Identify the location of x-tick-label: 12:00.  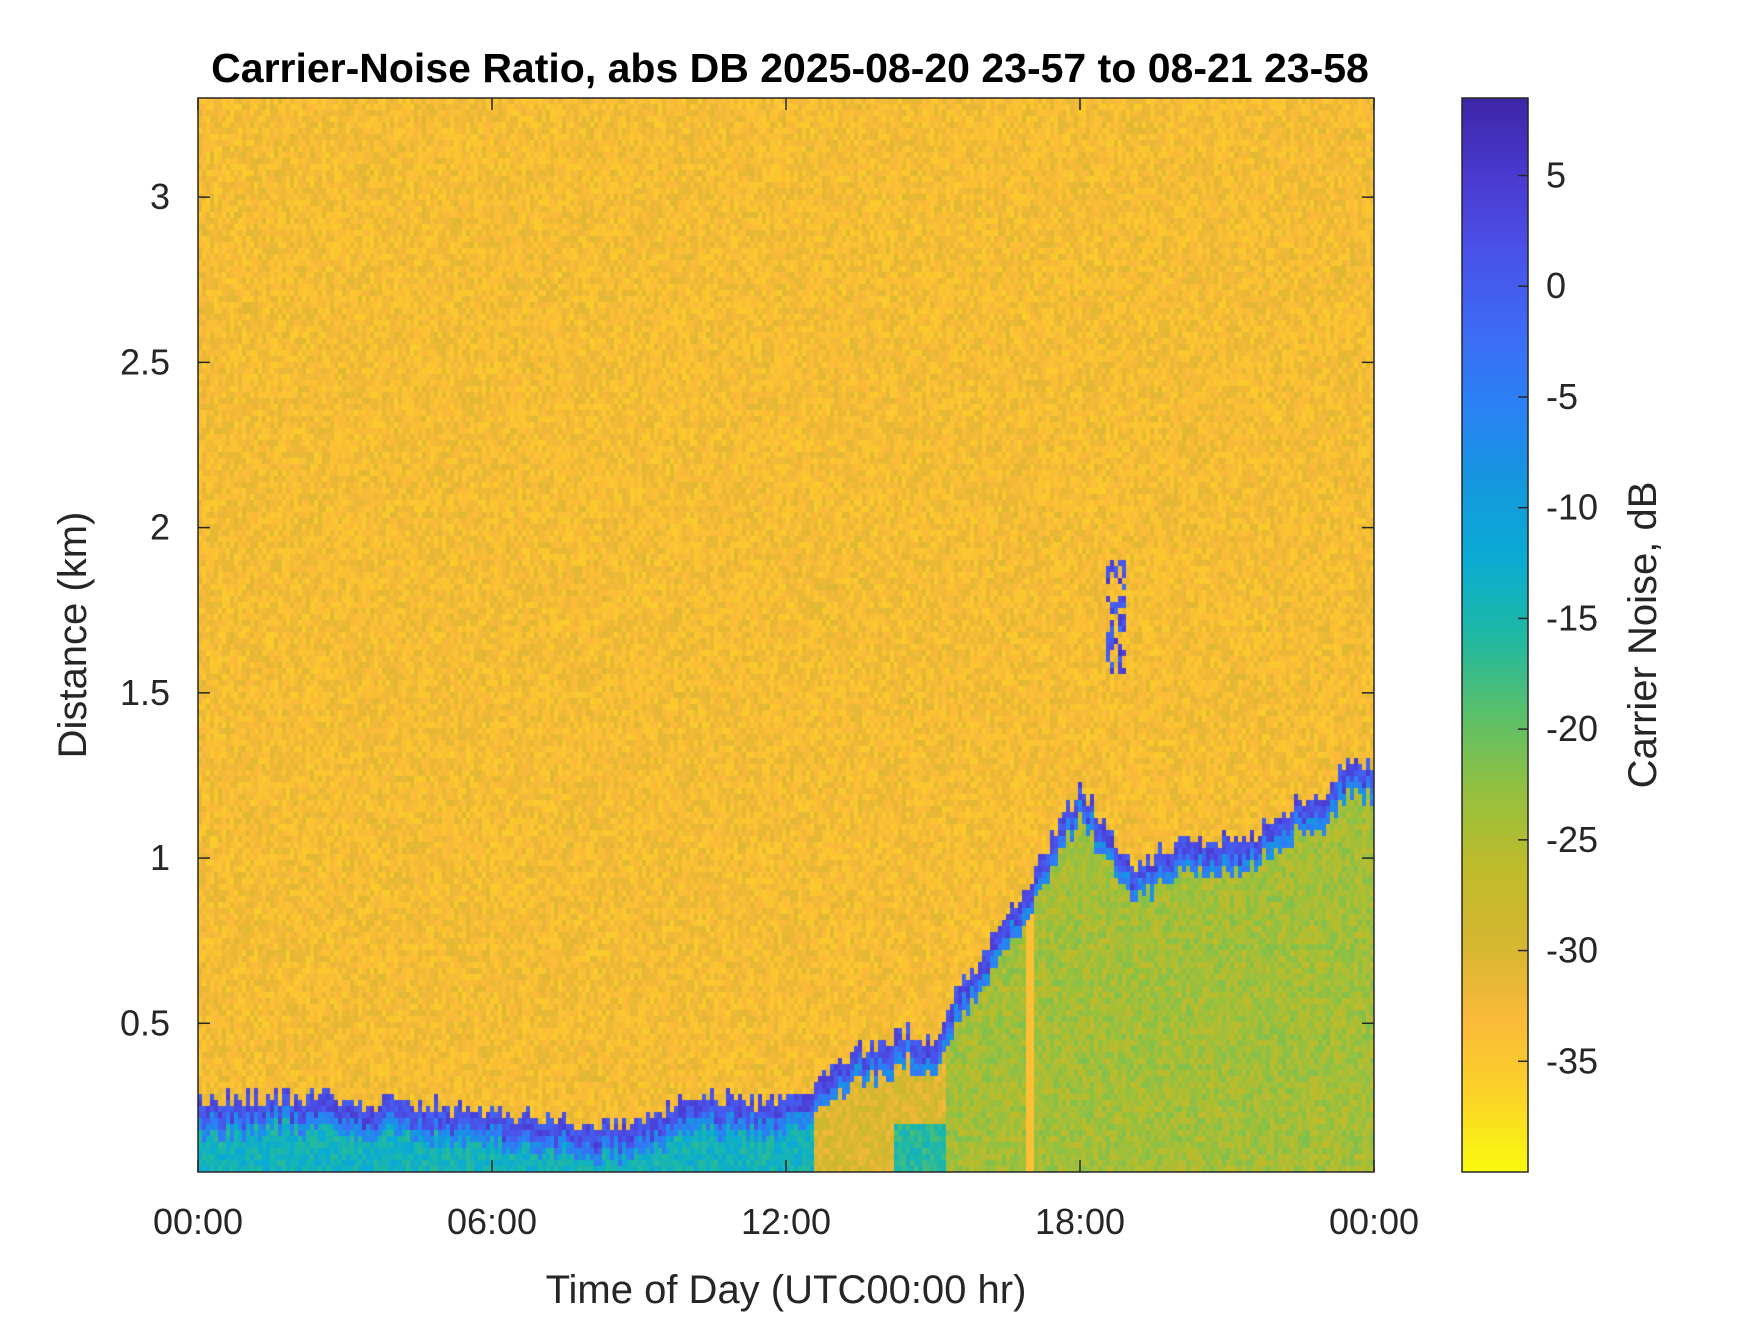
(786, 1221).